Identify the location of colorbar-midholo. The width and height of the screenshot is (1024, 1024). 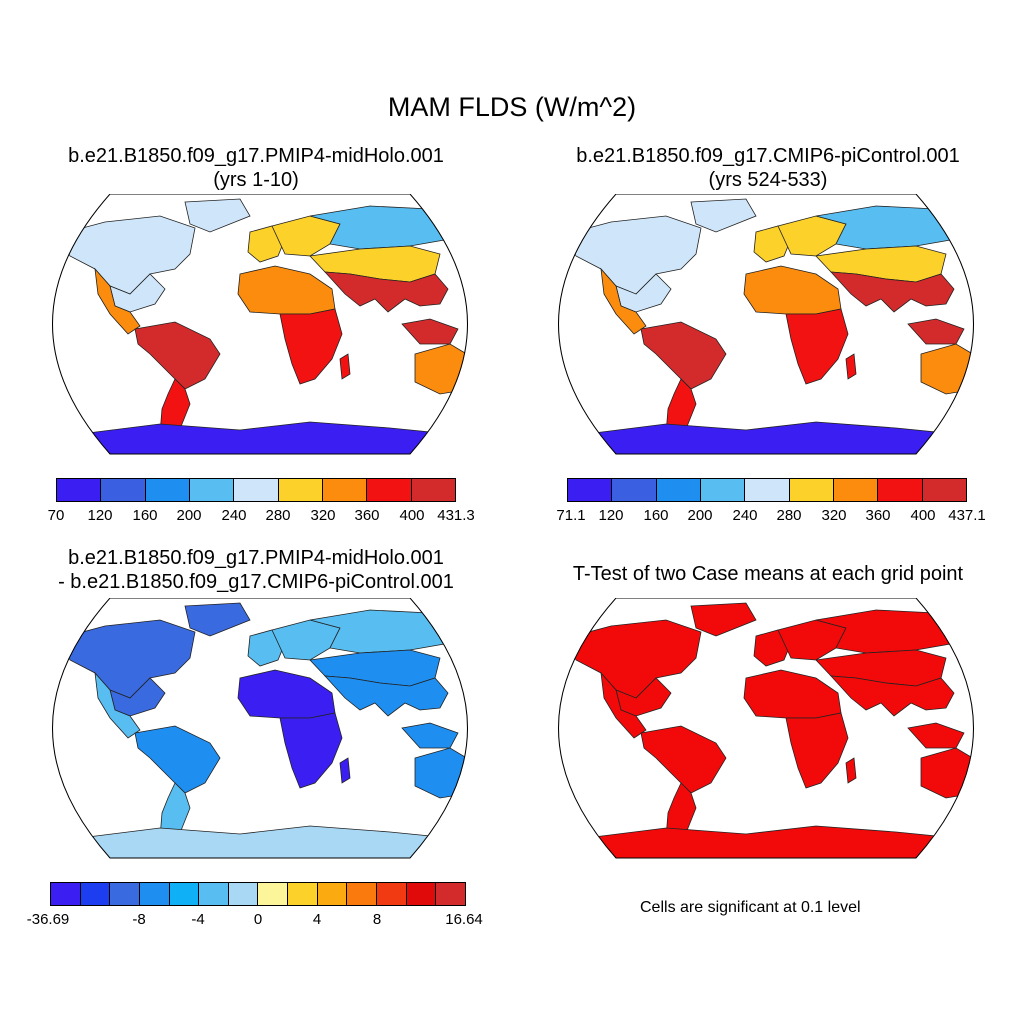
(256, 490).